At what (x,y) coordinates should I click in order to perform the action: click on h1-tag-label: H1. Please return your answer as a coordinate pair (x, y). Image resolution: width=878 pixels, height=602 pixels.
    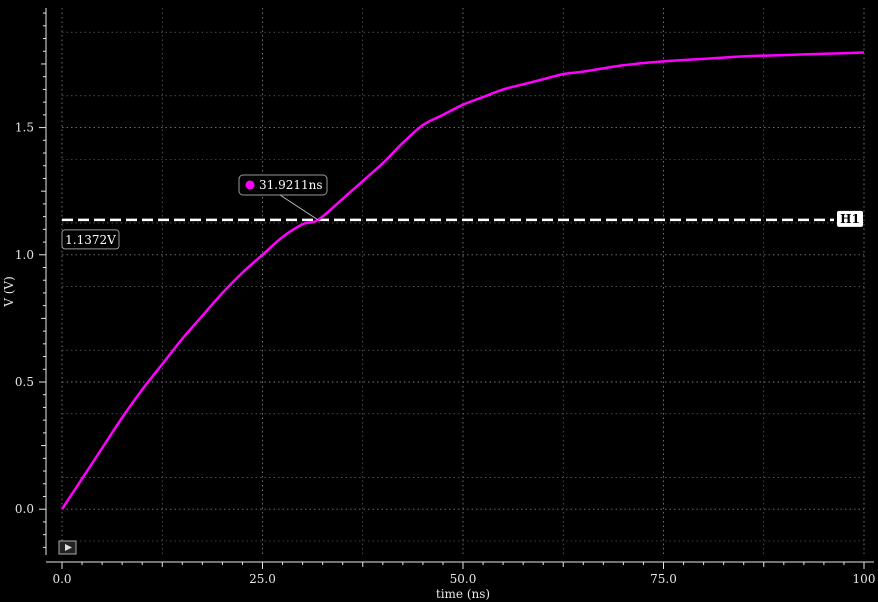
    Looking at the image, I should click on (850, 219).